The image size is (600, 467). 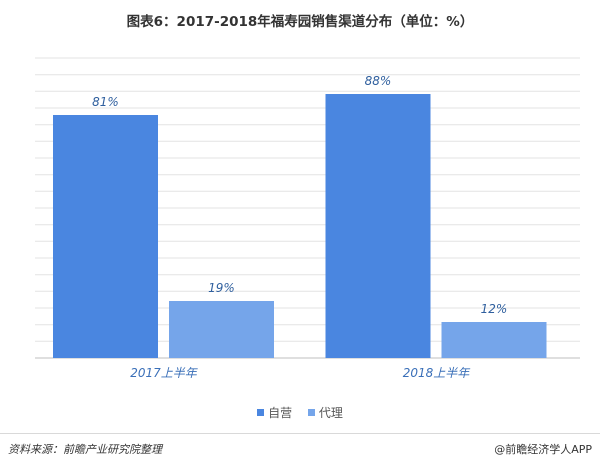 I want to click on legend-swatch-agency, so click(x=311, y=412).